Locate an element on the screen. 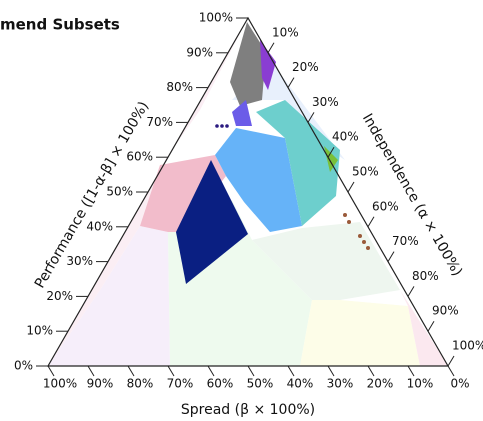 This screenshot has height=421, width=483. bottom-axis-label: Spread (β × 100%) is located at coordinates (248, 410).